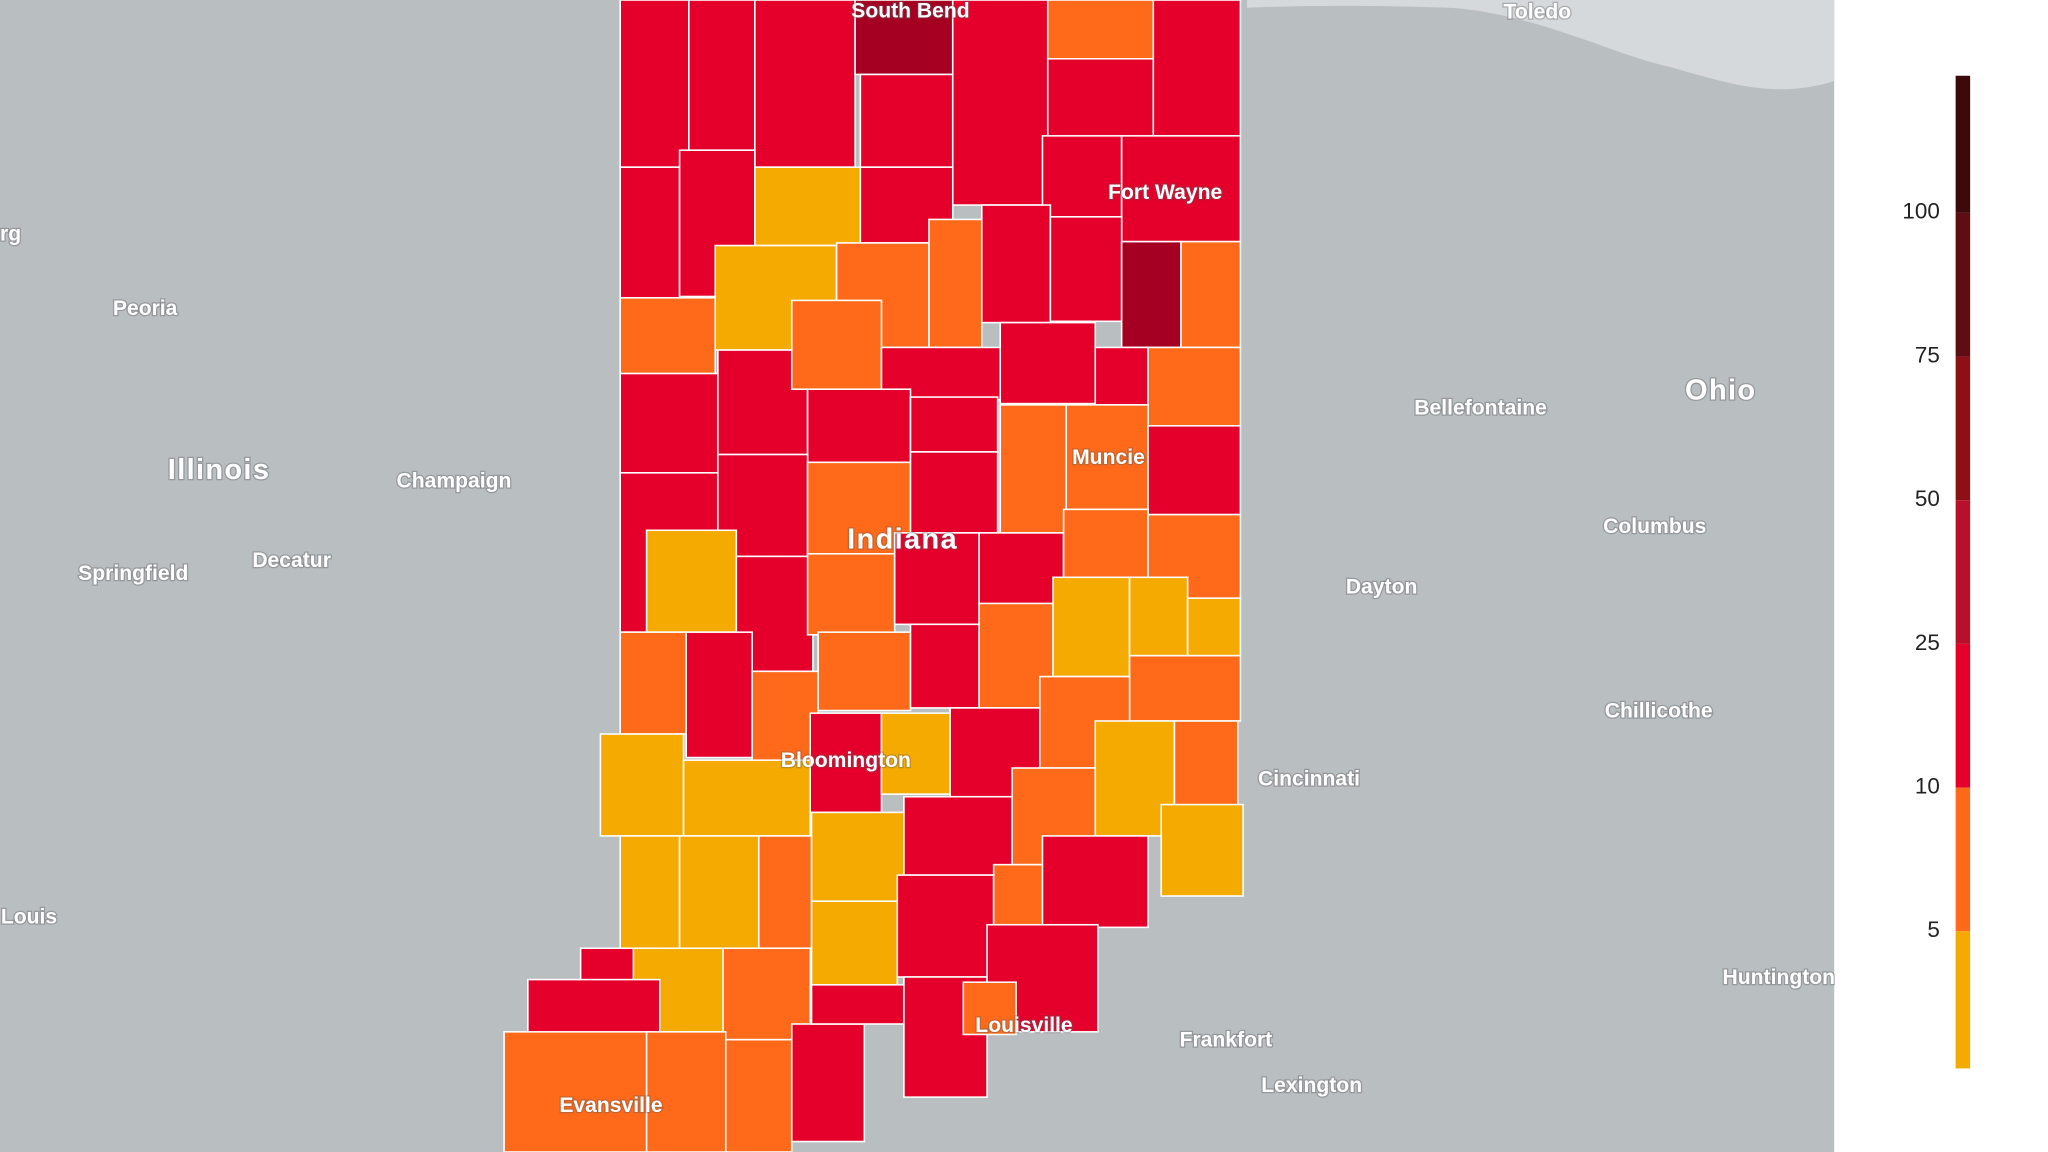 This screenshot has height=1152, width=2048. I want to click on place-label: Illinois, so click(219, 470).